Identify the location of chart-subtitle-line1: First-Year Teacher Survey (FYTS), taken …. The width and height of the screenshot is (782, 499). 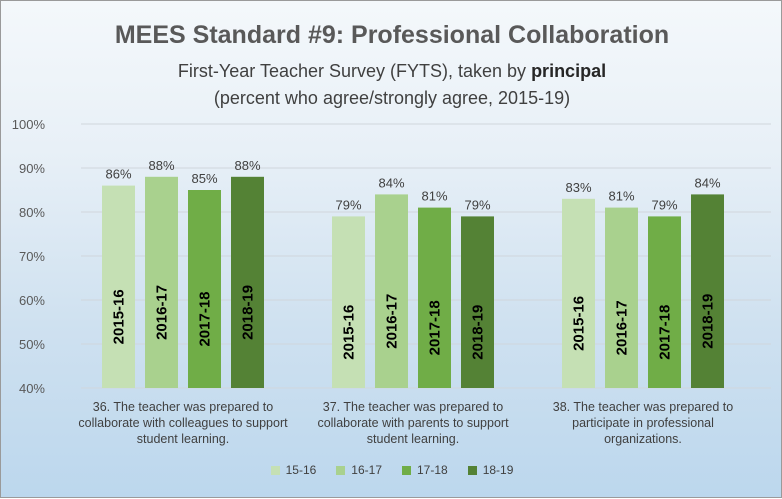
(391, 71).